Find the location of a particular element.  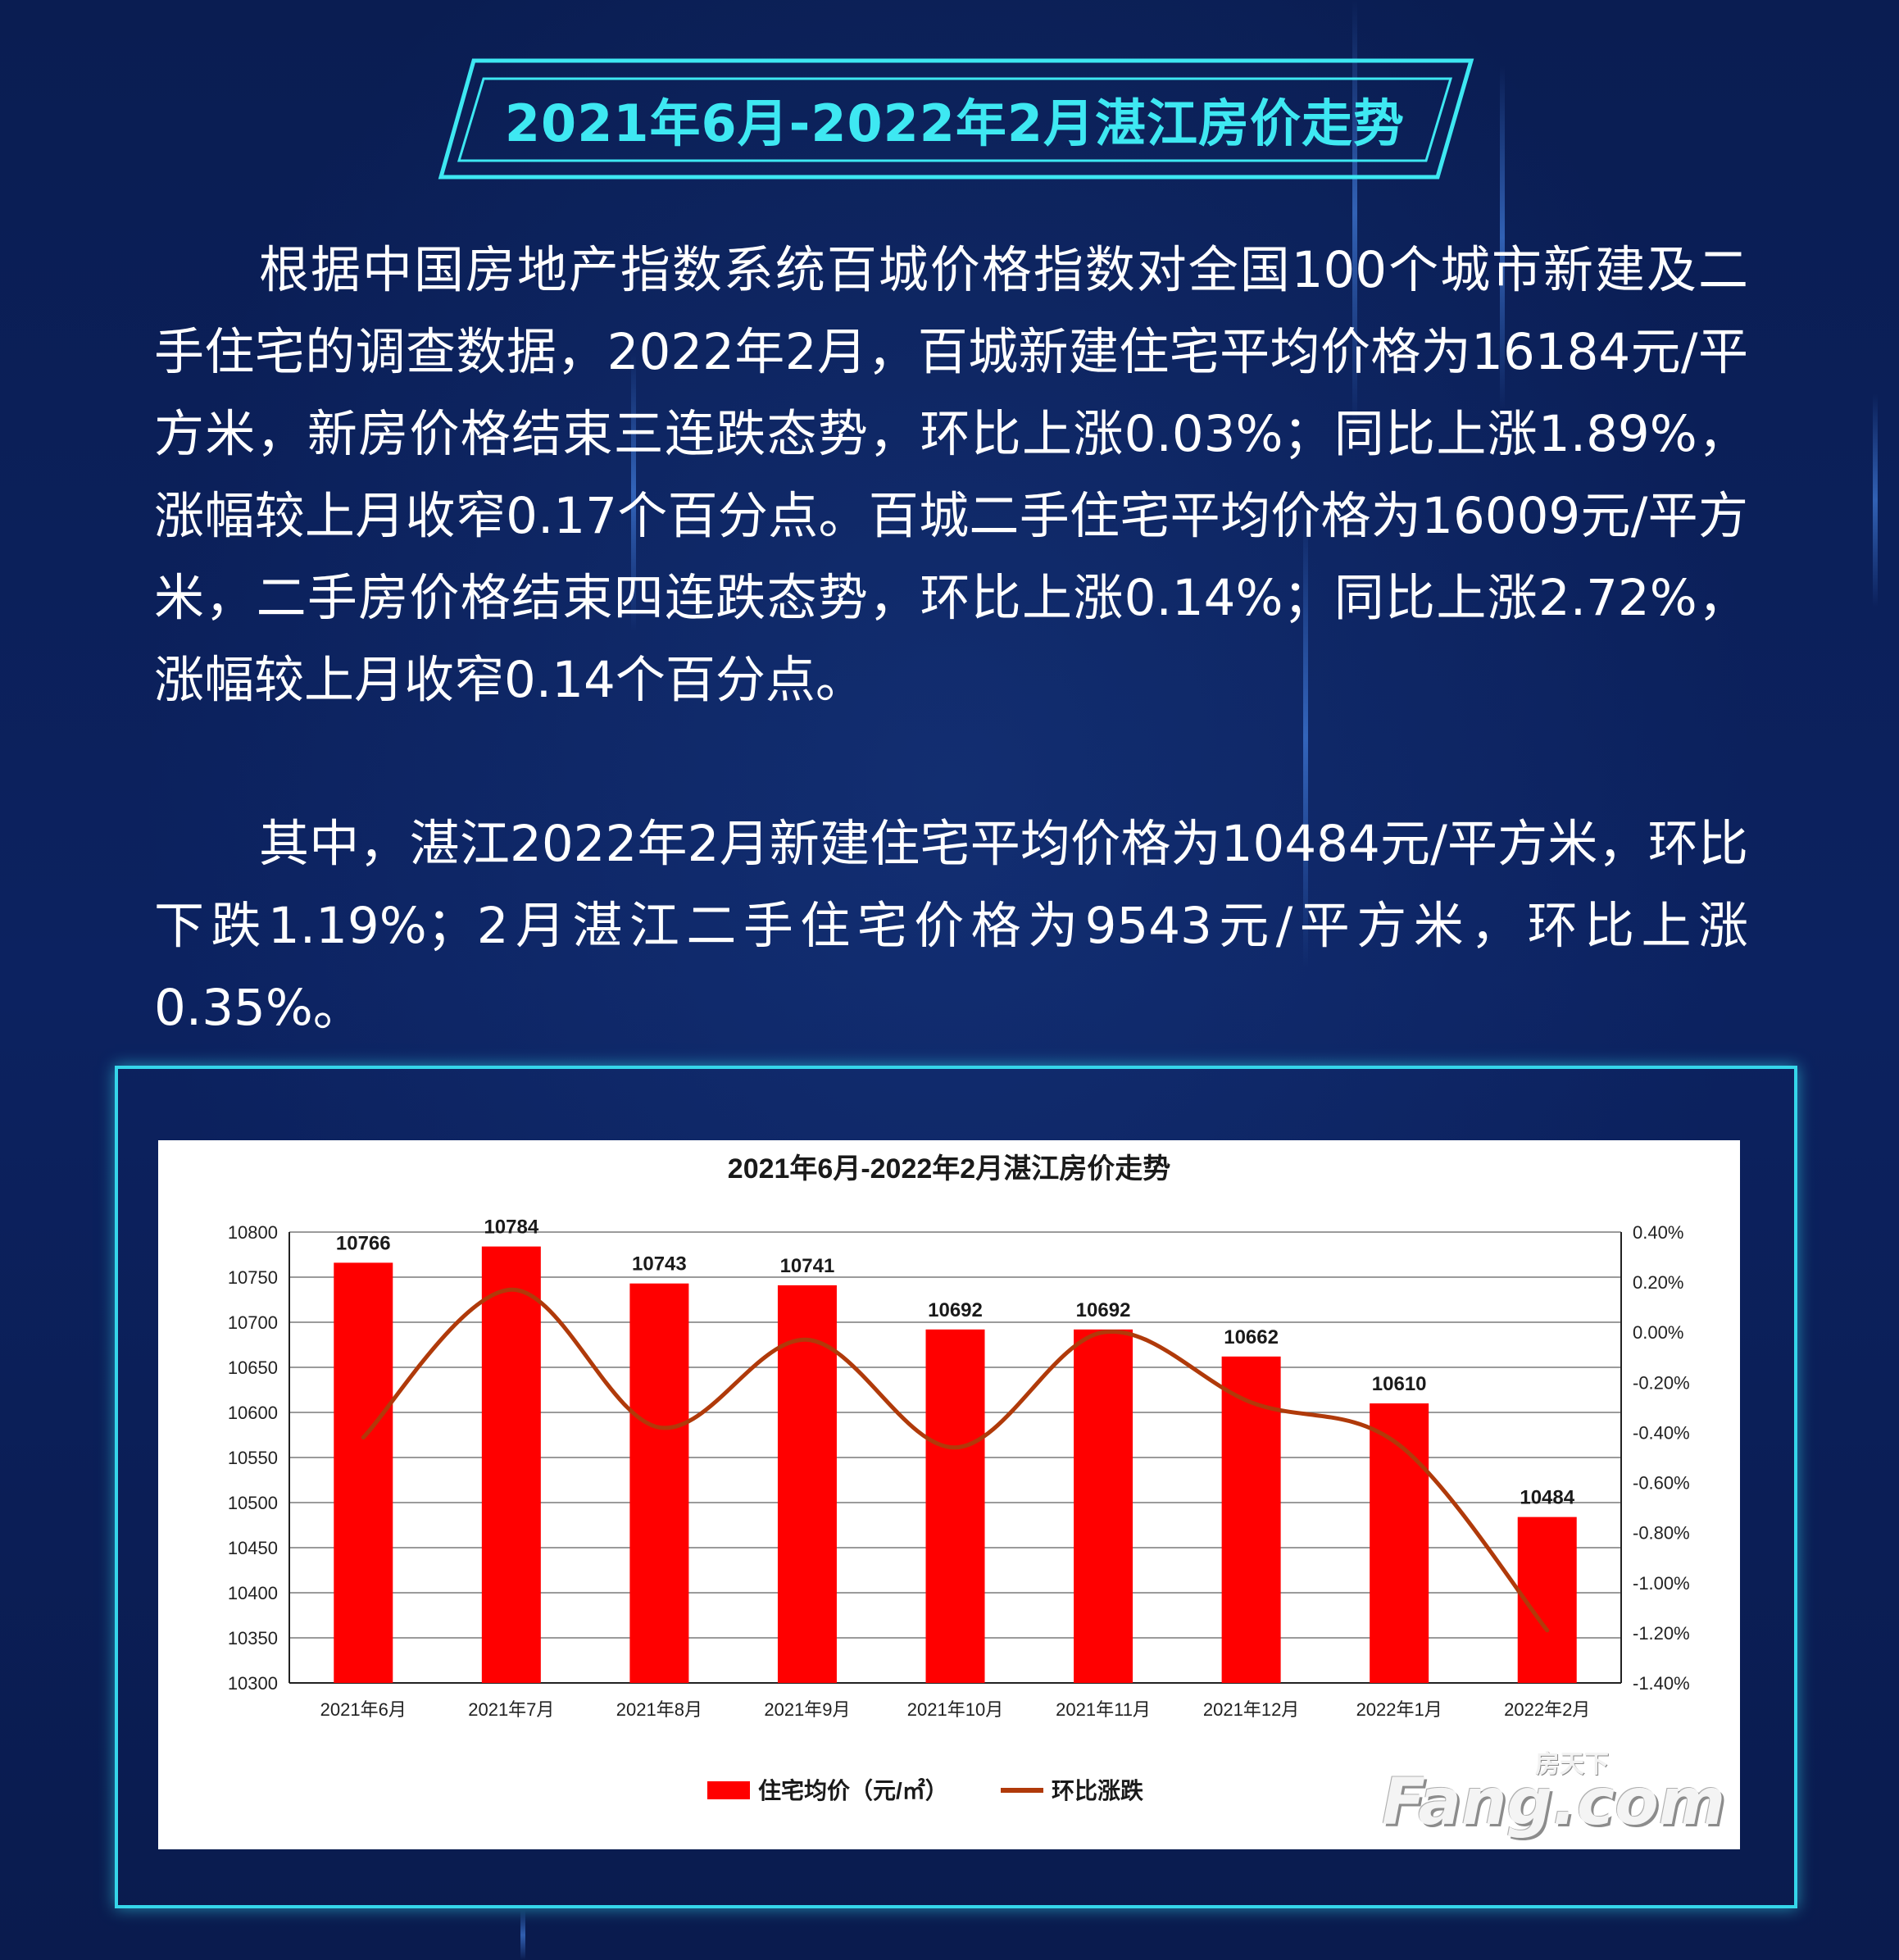

bar-data-label: 10741 is located at coordinates (807, 1266).